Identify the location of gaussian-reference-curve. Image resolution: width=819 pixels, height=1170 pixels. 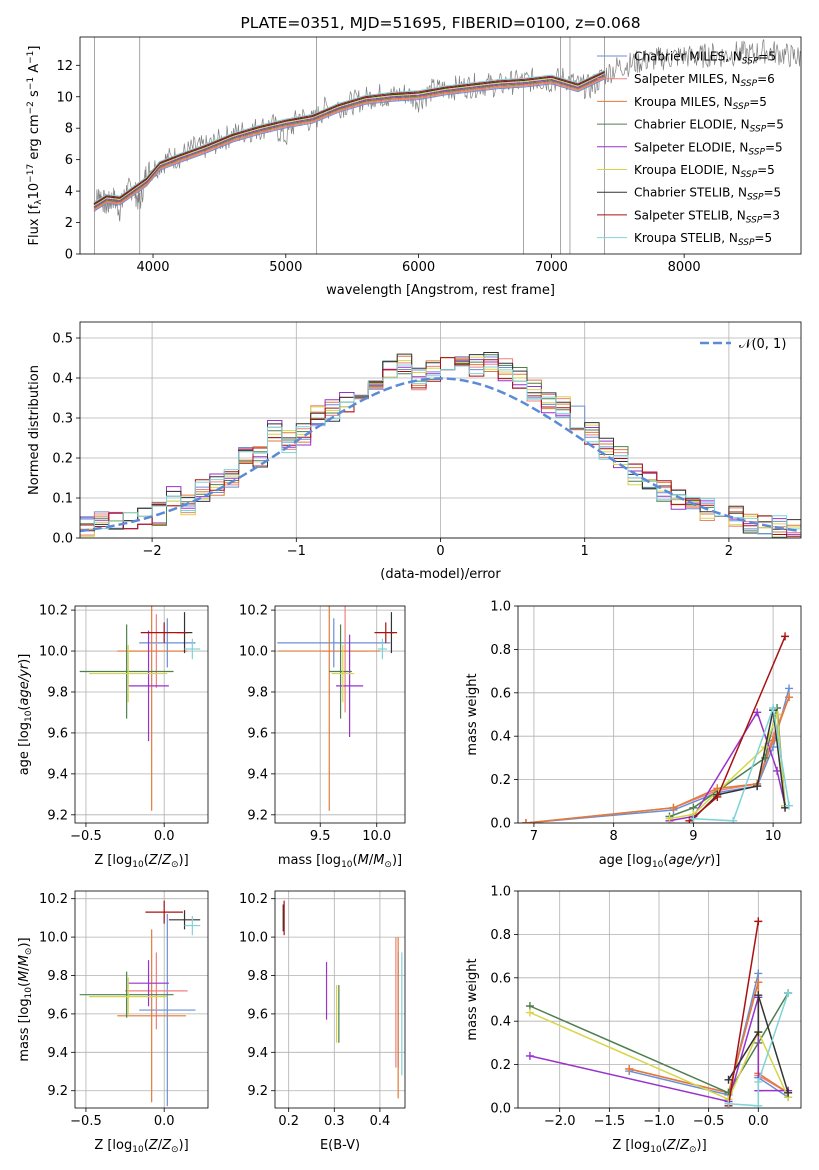
(440, 455).